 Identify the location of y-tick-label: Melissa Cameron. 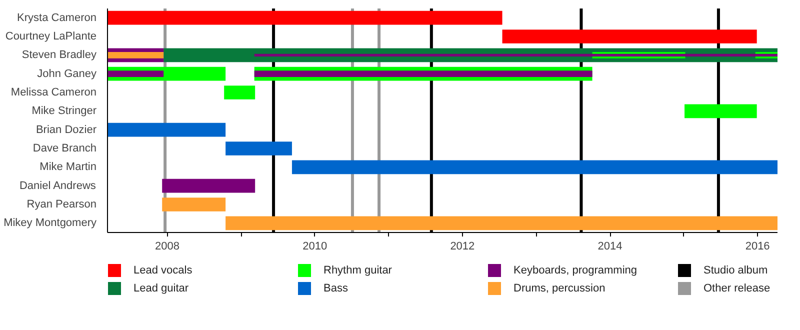
(53, 92).